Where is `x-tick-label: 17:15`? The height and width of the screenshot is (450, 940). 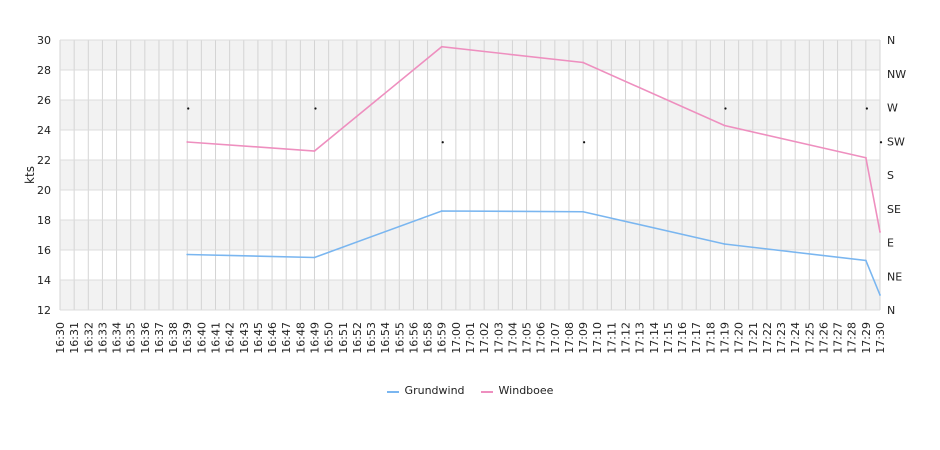 x-tick-label: 17:15 is located at coordinates (668, 338).